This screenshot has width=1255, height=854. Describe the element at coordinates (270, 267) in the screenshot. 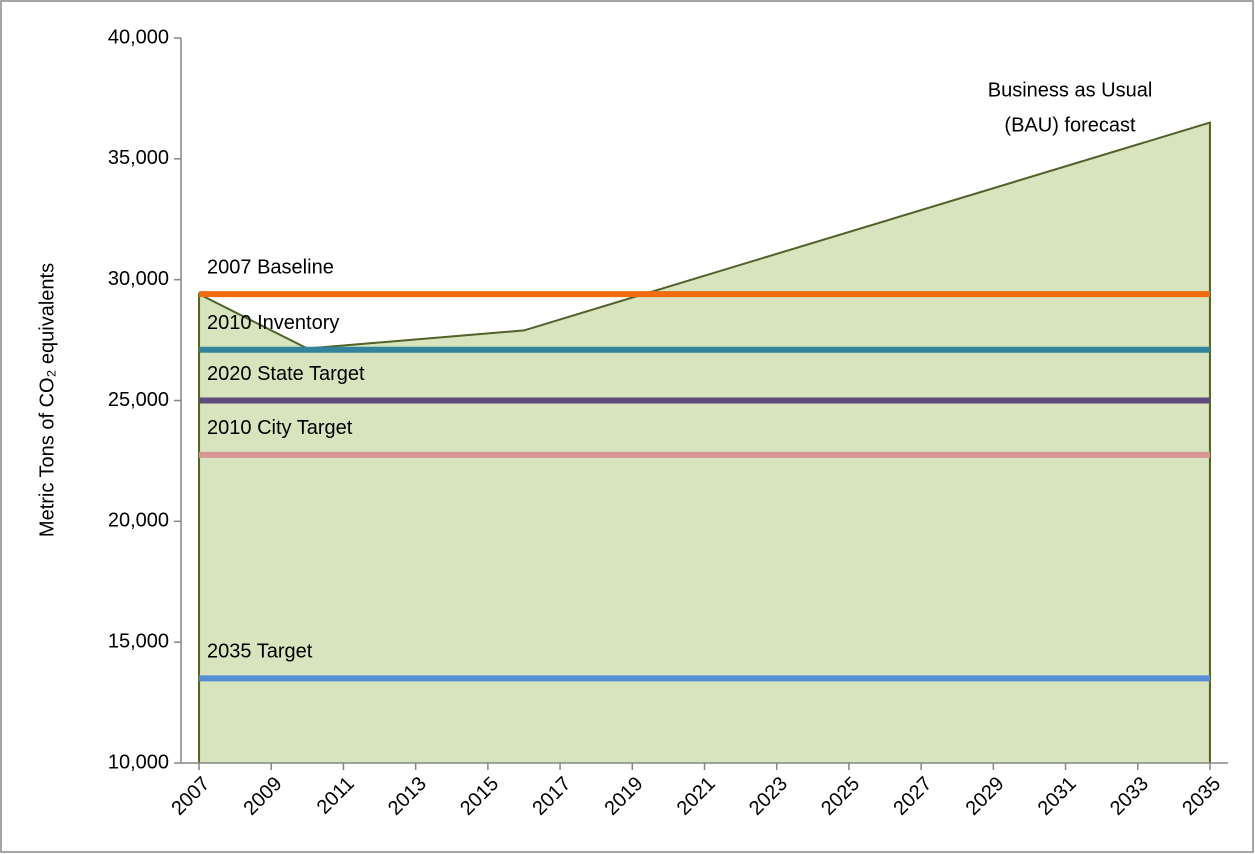

I see `target-label: 2007 Baseline` at that location.